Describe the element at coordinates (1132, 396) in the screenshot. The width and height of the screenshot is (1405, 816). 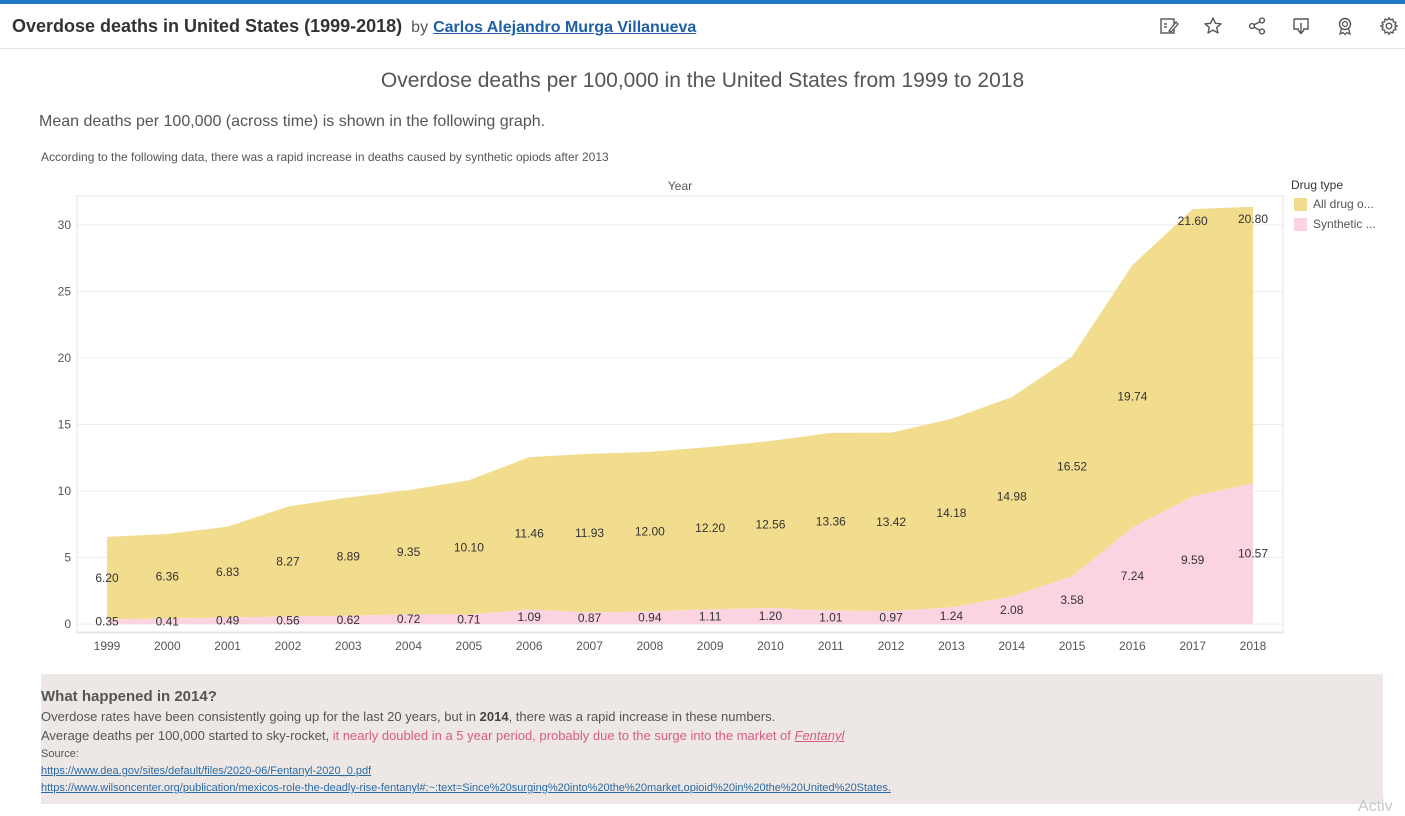
I see `data-label-all-drugs: 19.74` at that location.